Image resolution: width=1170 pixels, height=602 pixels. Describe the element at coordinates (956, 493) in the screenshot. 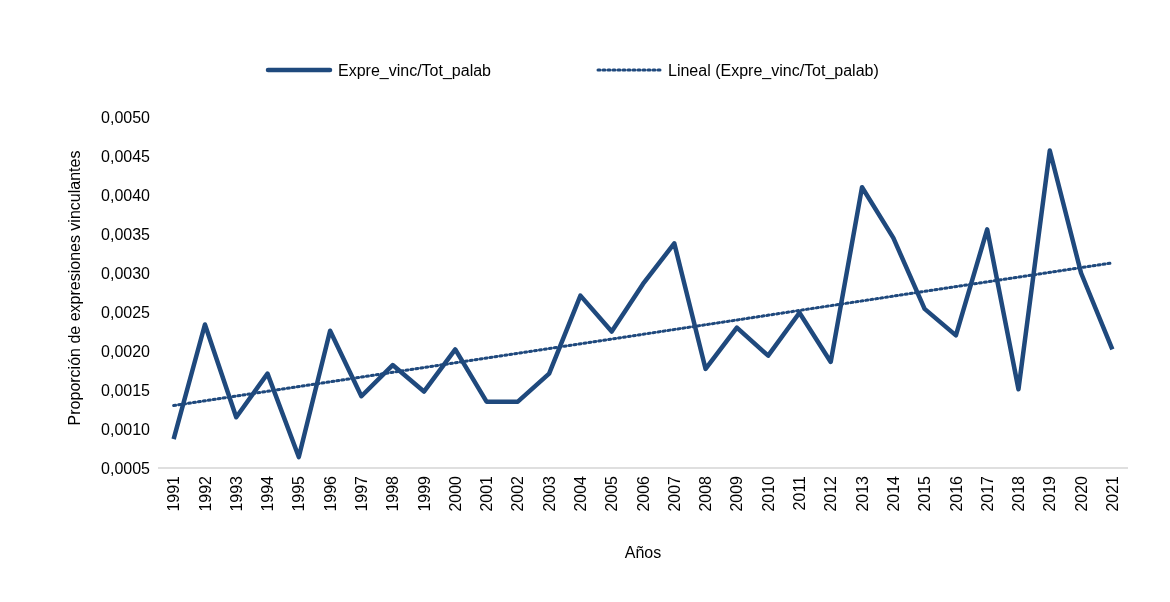

I see `x-tick-label: 2016` at that location.